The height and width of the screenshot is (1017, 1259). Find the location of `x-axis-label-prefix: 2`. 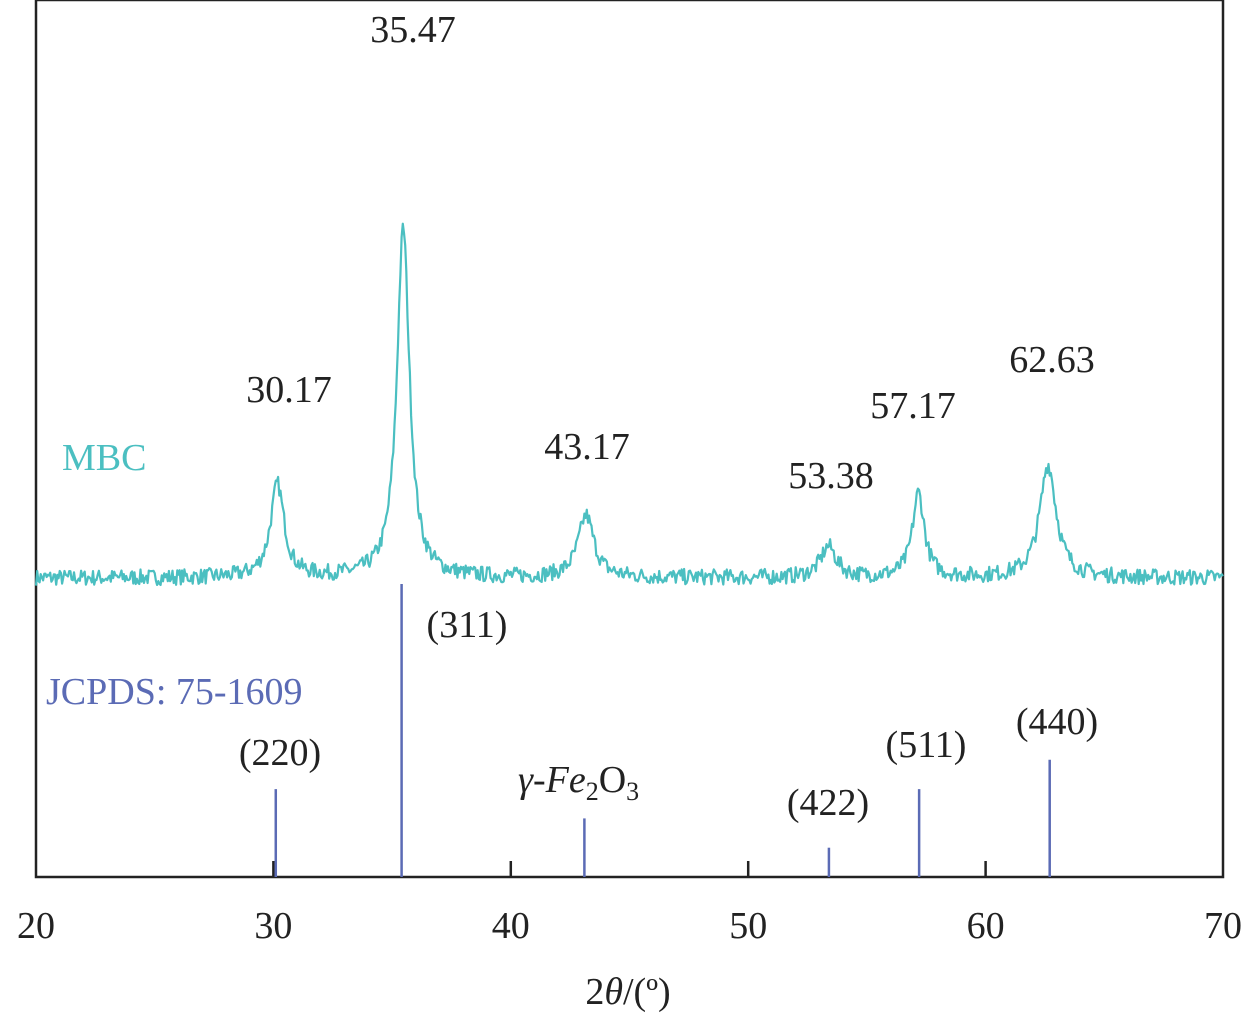

x-axis-label-prefix: 2 is located at coordinates (594, 992).